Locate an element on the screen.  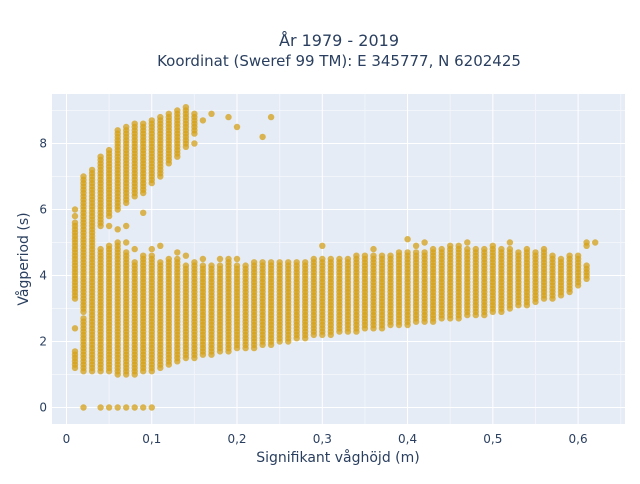
y-axis-label: Vågperiod (s) is located at coordinates (23, 258).